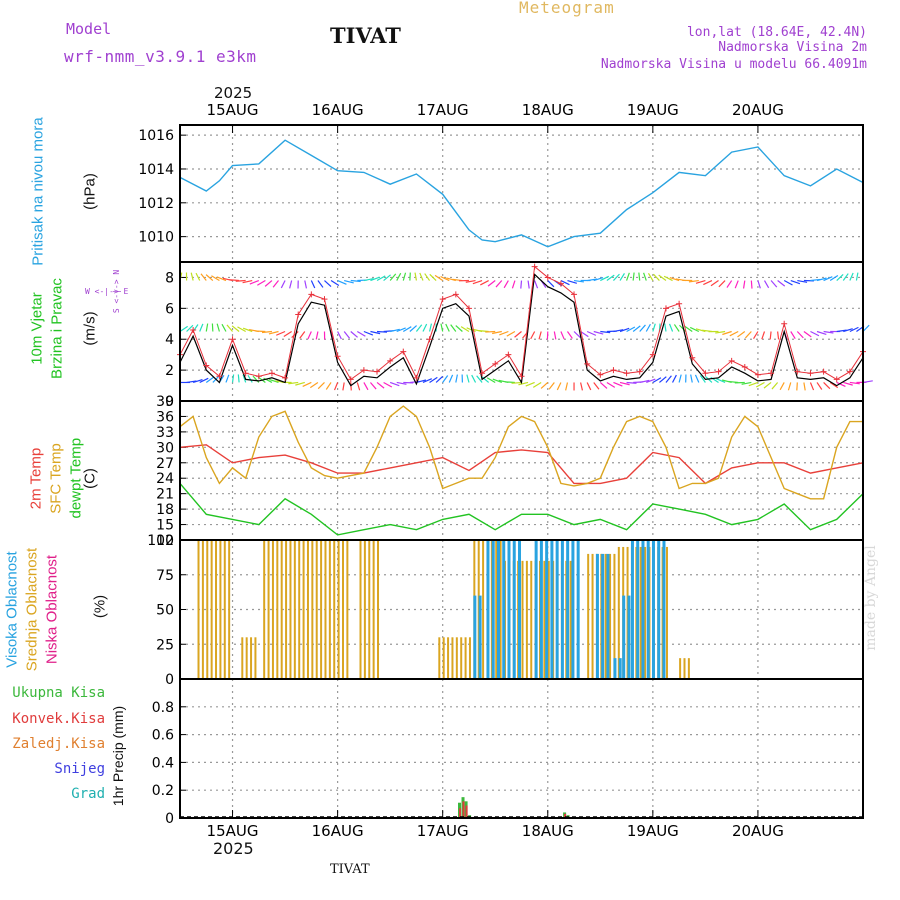  I want to click on y-tick-label: 25, so click(165, 645).